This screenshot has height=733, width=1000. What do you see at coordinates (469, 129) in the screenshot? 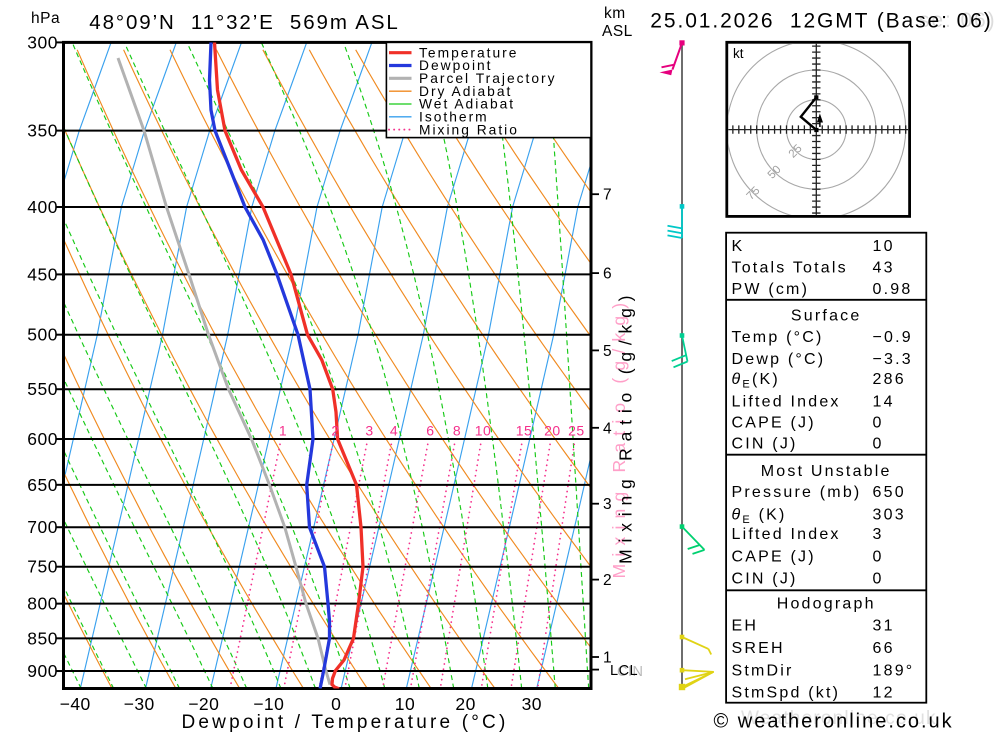
I see `svg-text: Mixing Ratio` at bounding box center [469, 129].